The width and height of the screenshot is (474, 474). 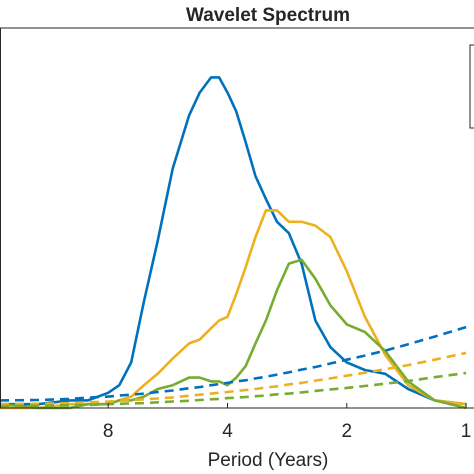 What do you see at coordinates (466, 431) in the screenshot?
I see `x-tick-label: 1` at bounding box center [466, 431].